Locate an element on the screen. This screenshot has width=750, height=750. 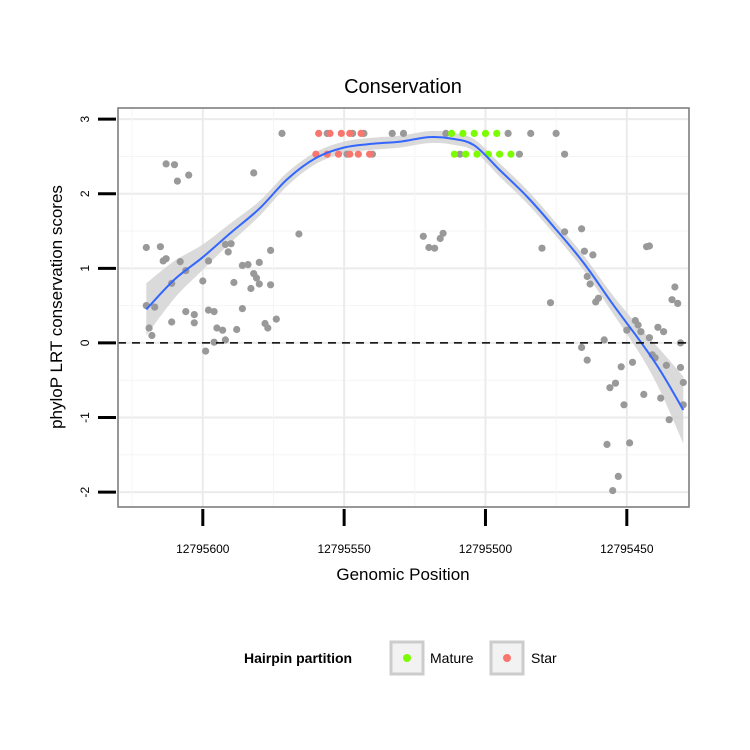
x-tick-label: 12795550 is located at coordinates (344, 549).